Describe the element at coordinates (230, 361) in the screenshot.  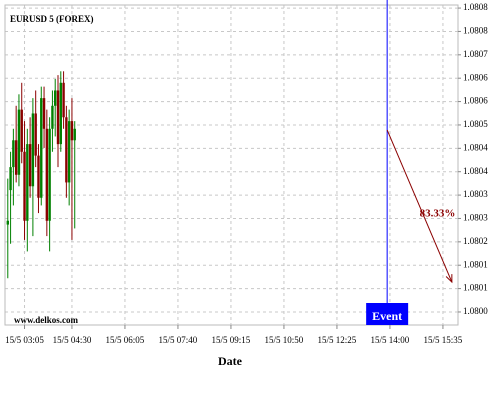
I see `x-axis-label: Date` at that location.